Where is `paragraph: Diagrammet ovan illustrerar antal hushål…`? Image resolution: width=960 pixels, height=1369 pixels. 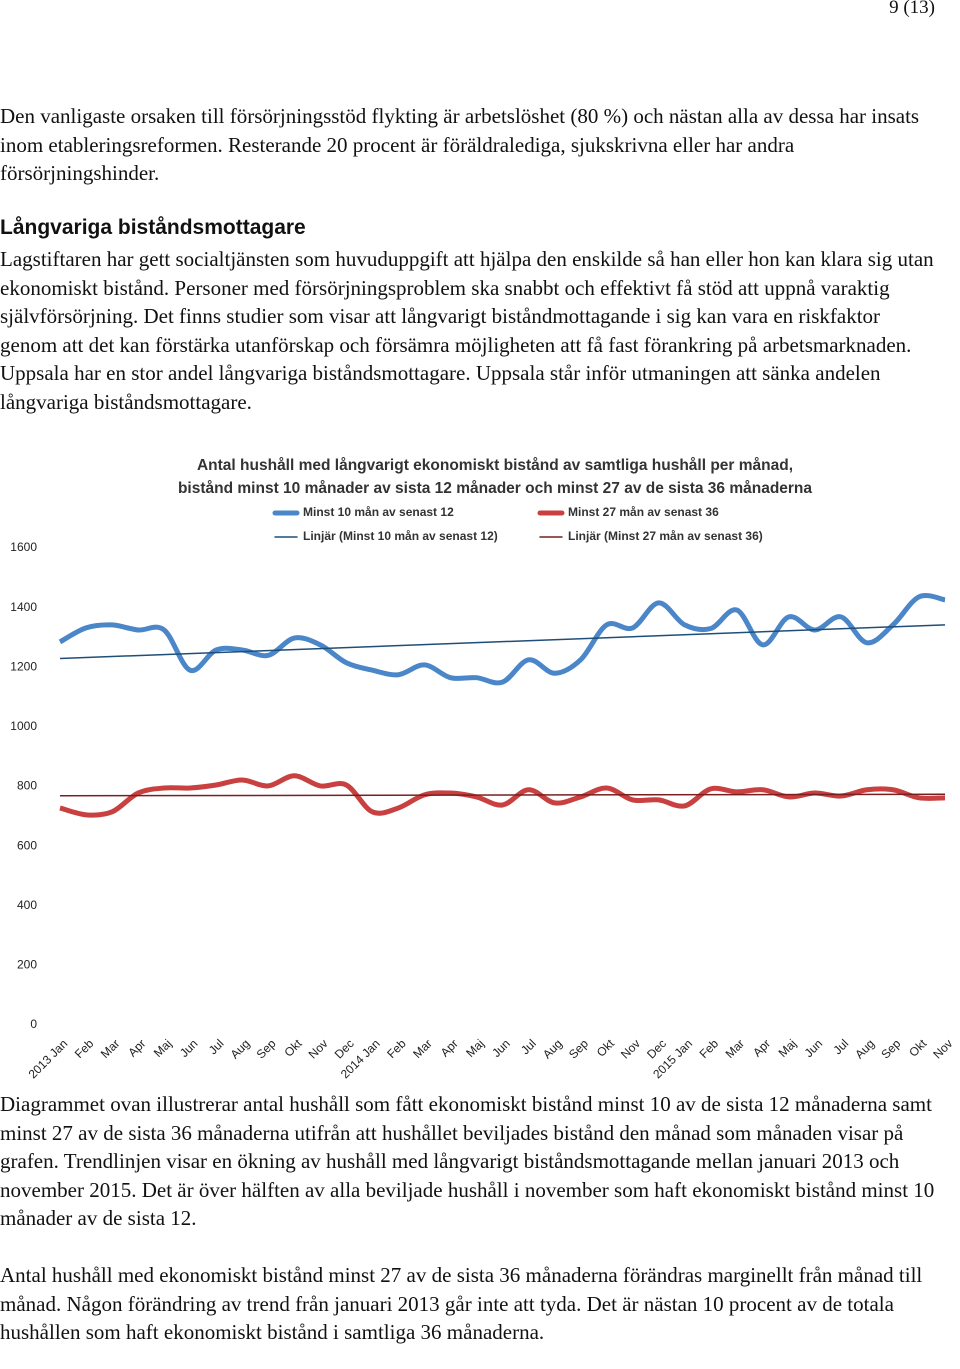 paragraph: Diagrammet ovan illustrerar antal hushål… is located at coordinates (467, 1161).